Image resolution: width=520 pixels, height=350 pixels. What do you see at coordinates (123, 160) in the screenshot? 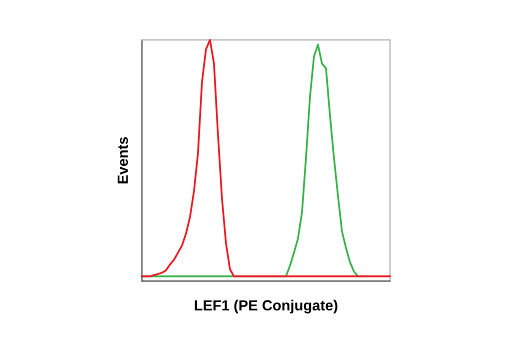
I see `y-axis-title: Events` at bounding box center [123, 160].